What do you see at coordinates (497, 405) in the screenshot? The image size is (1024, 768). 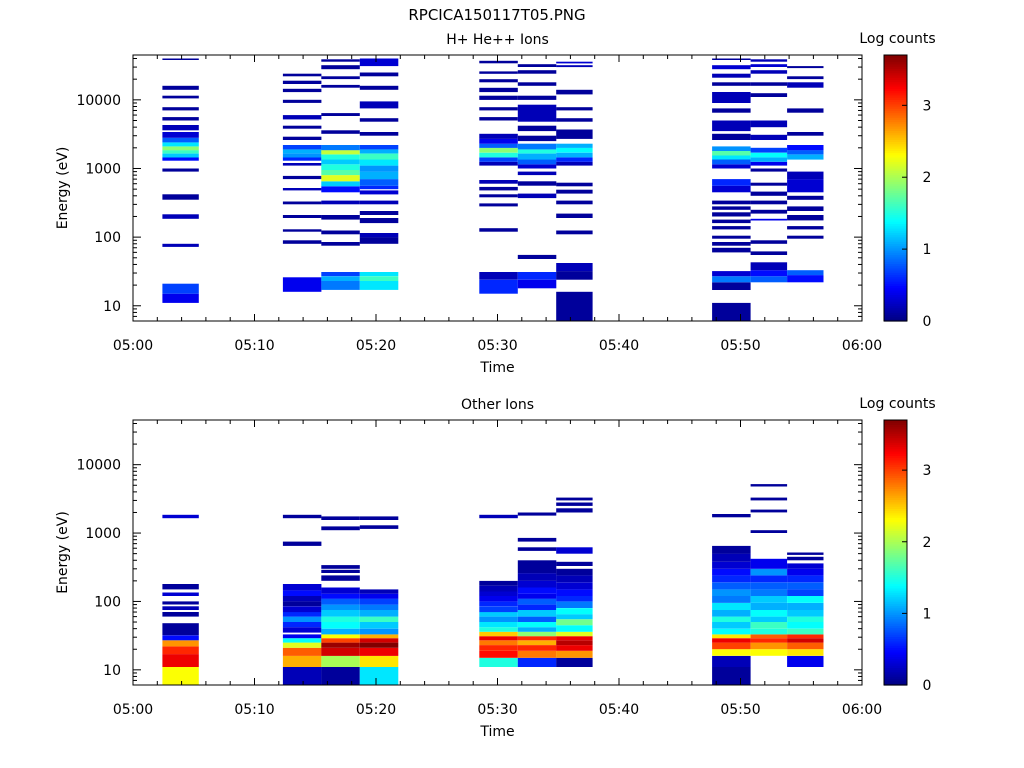 I see `panel-title: Other Ions` at bounding box center [497, 405].